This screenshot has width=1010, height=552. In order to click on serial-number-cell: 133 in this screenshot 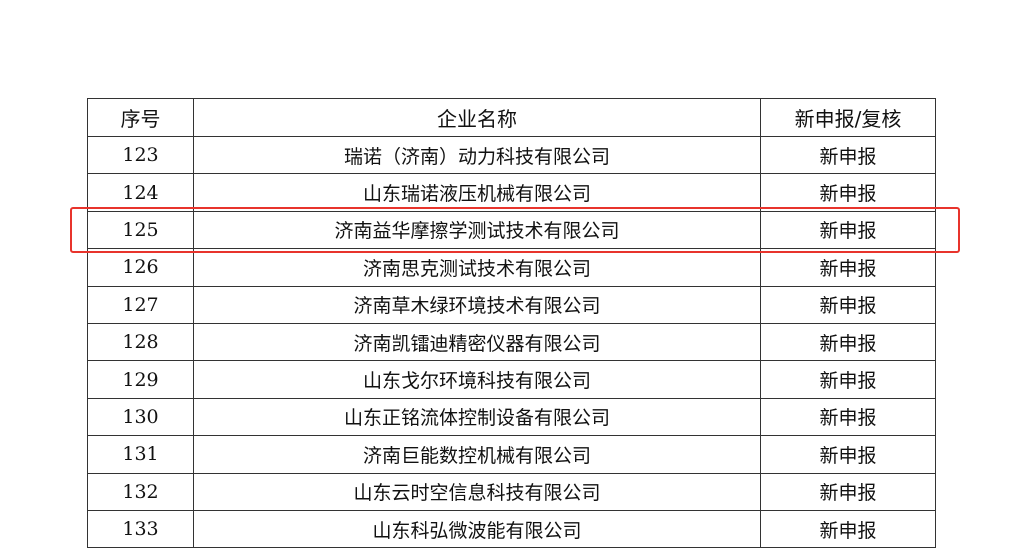, I will do `click(140, 529)`.